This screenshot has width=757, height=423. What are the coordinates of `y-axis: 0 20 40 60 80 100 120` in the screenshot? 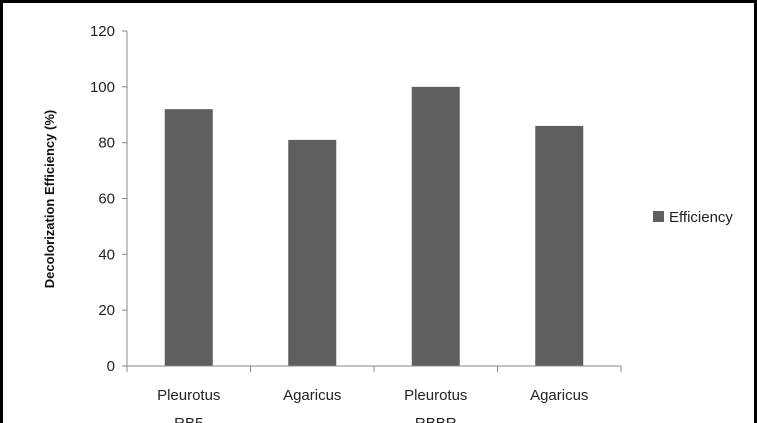 It's located at (109, 199).